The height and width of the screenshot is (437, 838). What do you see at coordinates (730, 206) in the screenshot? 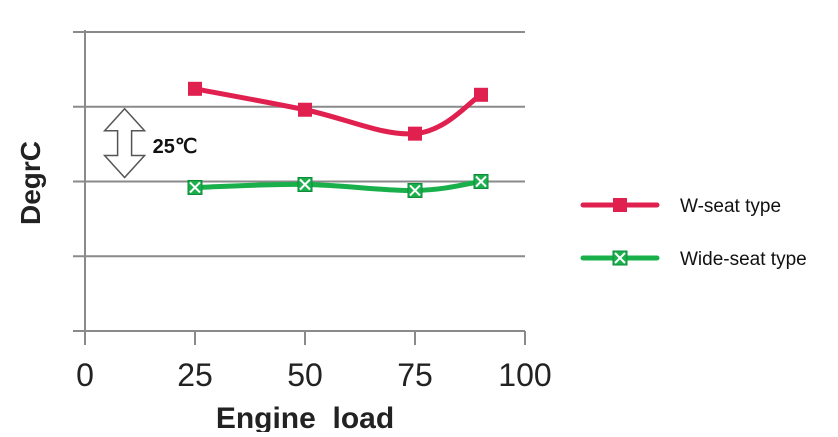
I see `legend-label: W-seat type` at bounding box center [730, 206].